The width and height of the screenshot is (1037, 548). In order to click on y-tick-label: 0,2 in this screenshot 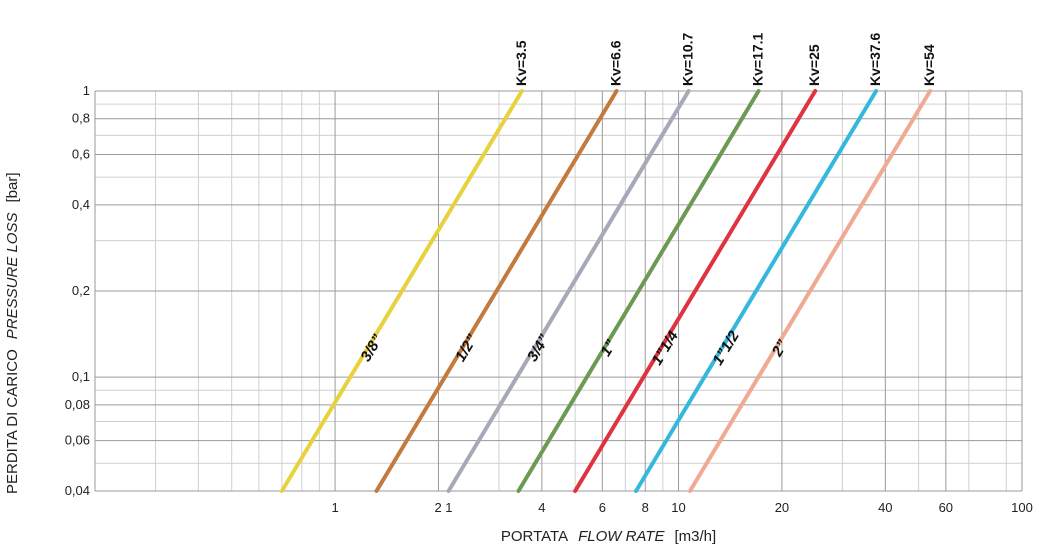, I will do `click(81, 290)`.